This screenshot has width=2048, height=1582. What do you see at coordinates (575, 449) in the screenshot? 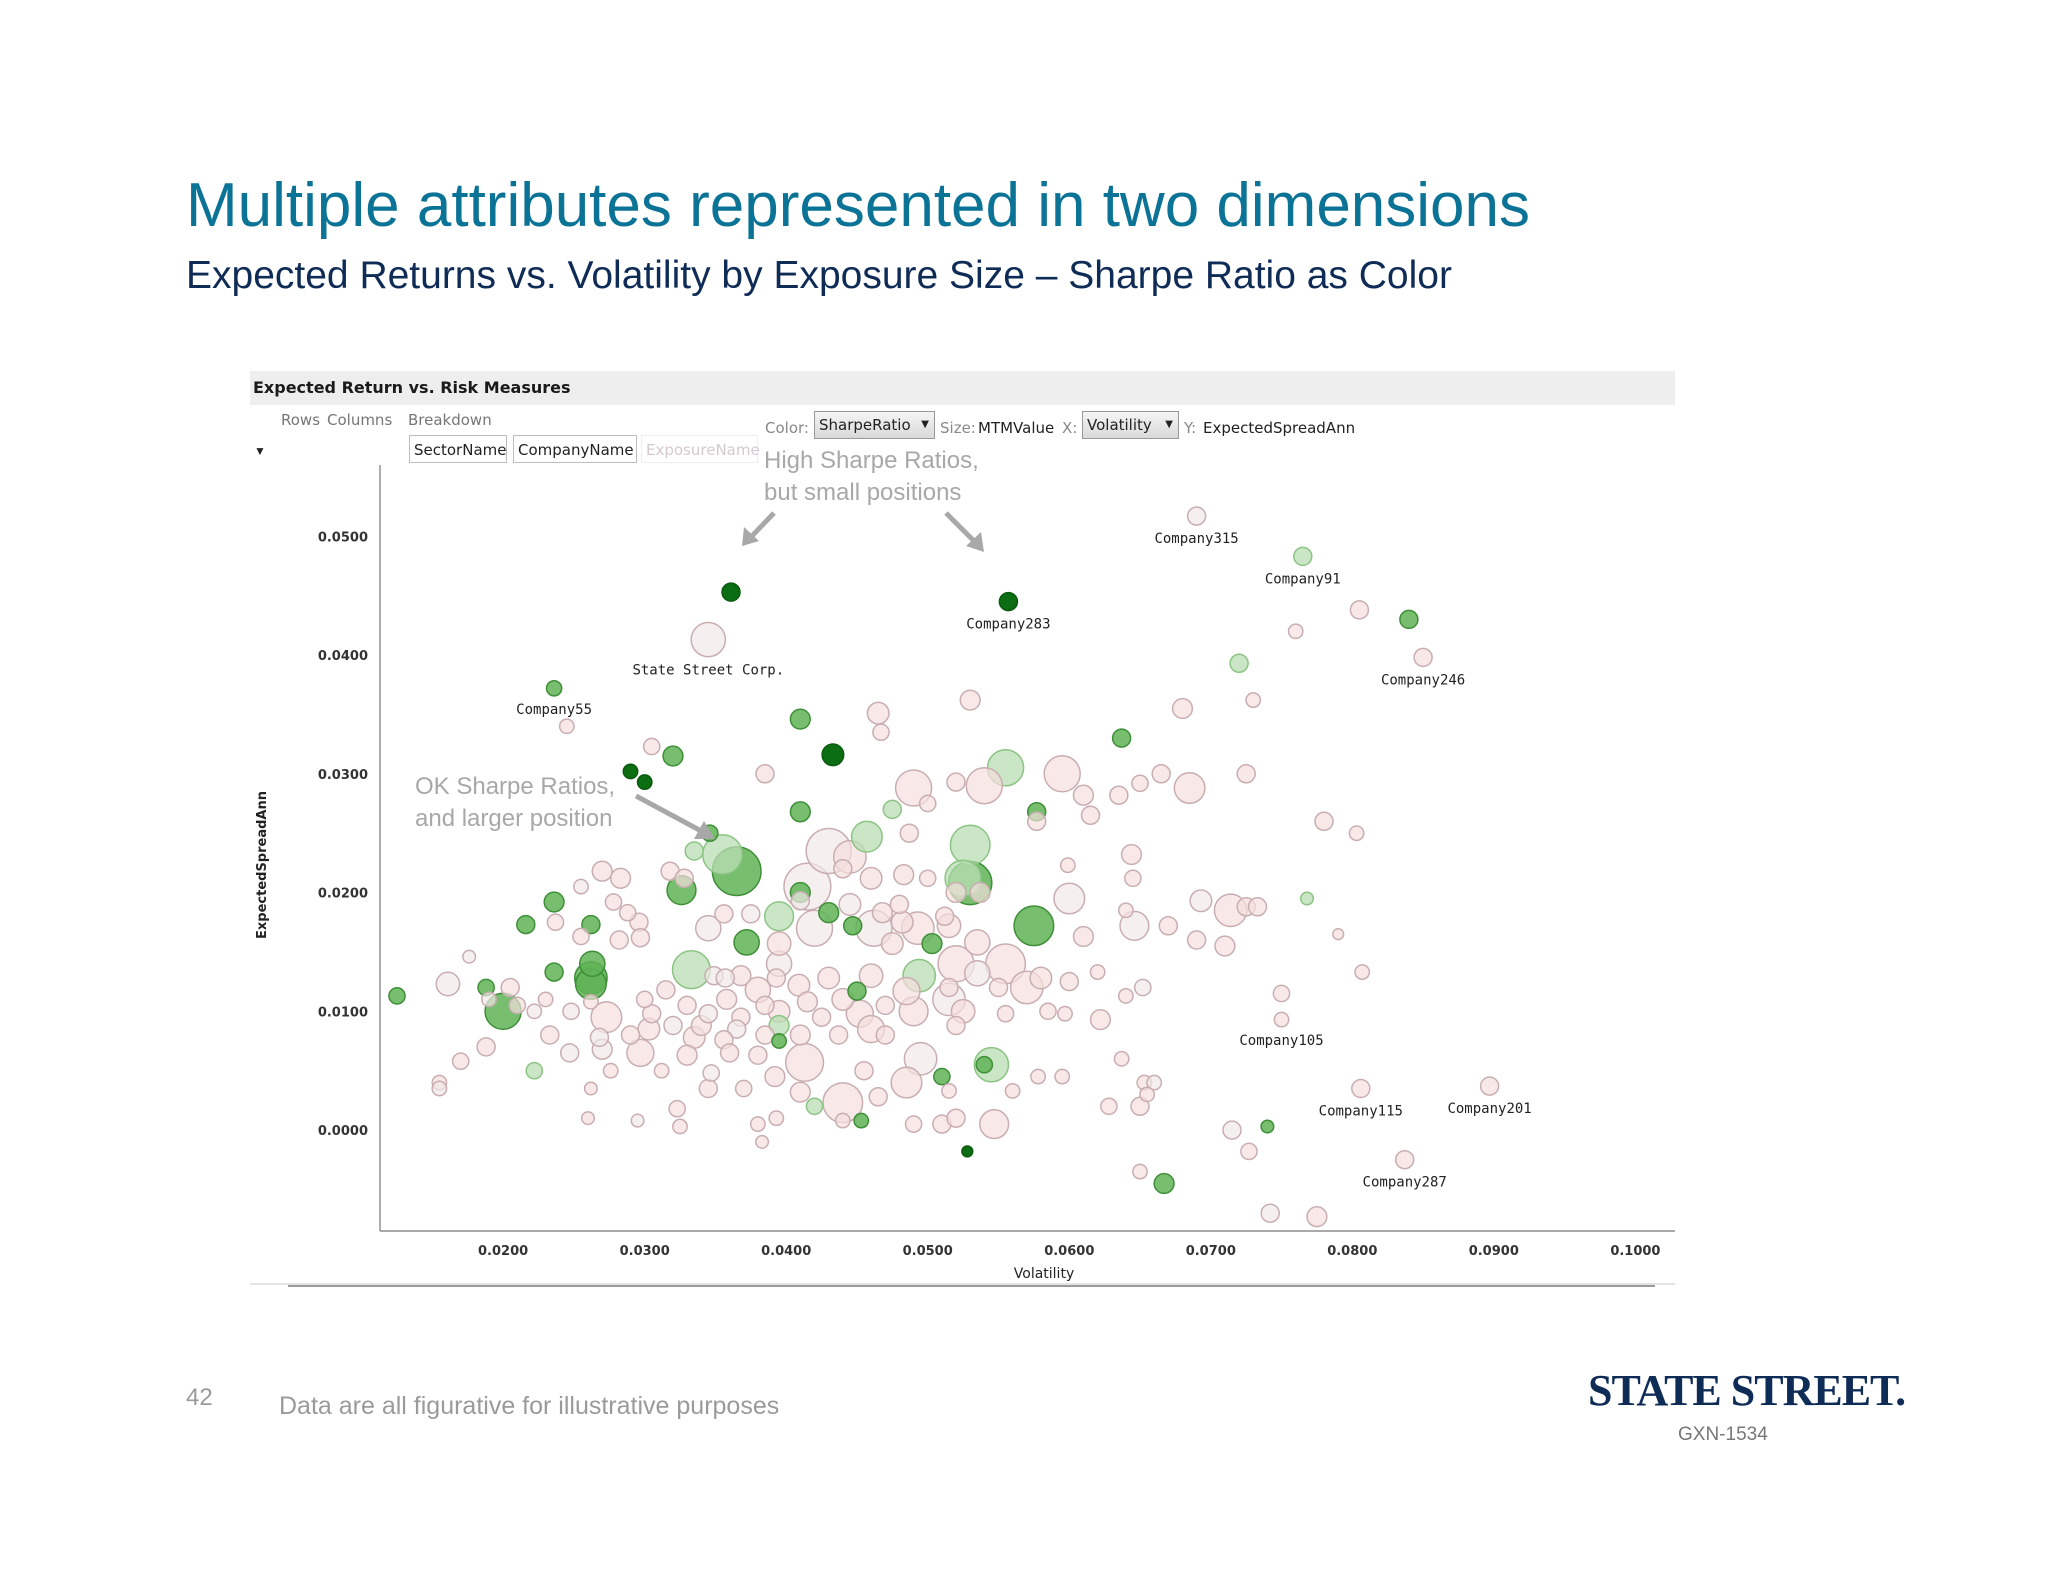
I see `breadcrumb-companyname: CompanyName` at bounding box center [575, 449].